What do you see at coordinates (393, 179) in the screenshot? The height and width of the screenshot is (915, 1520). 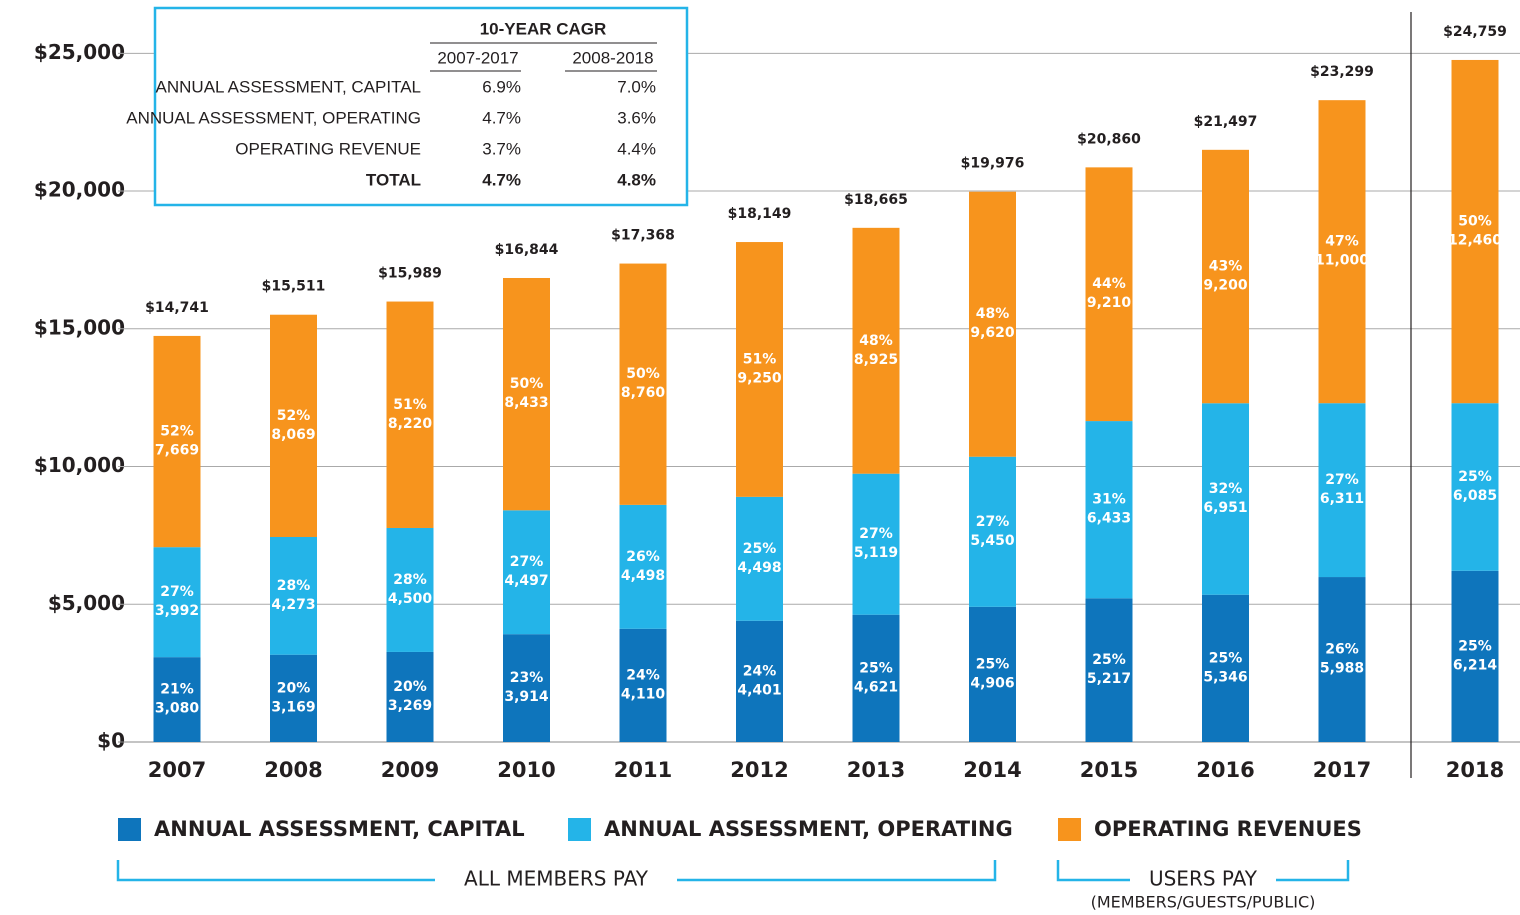 I see `table-row-label: TOTAL` at bounding box center [393, 179].